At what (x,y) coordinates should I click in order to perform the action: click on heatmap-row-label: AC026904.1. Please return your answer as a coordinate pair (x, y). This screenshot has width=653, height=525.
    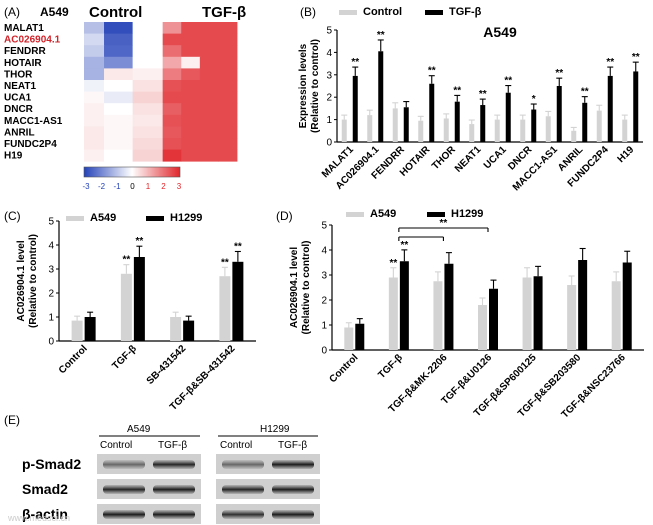
    Looking at the image, I should click on (32, 40).